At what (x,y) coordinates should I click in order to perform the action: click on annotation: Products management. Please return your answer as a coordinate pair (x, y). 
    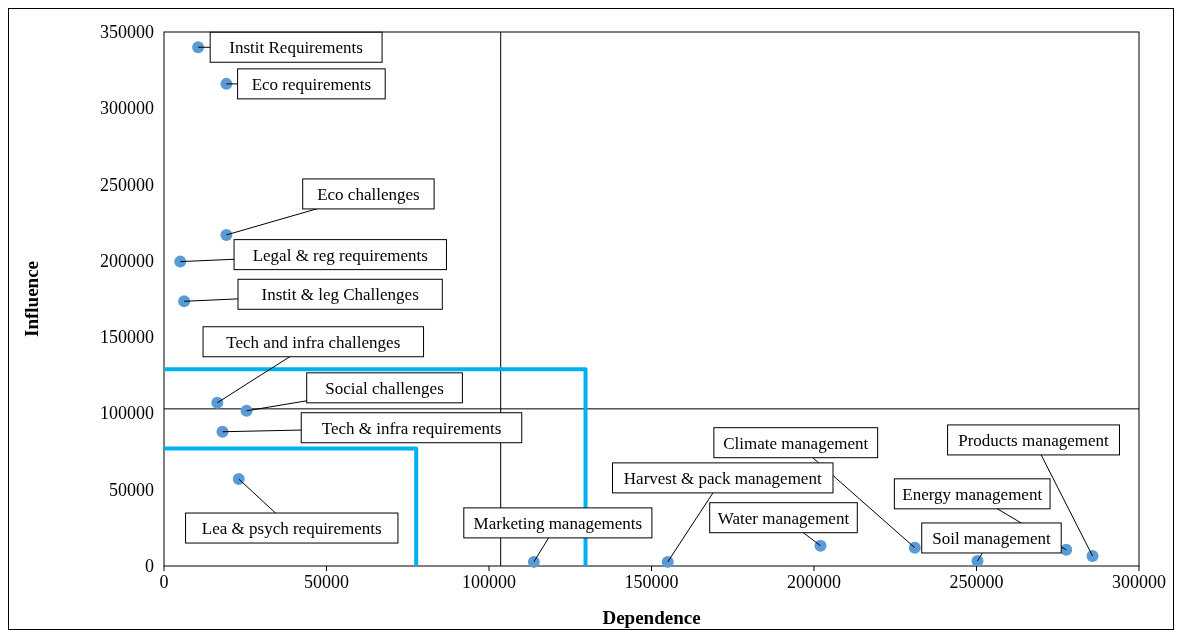
    Looking at the image, I should click on (1034, 440).